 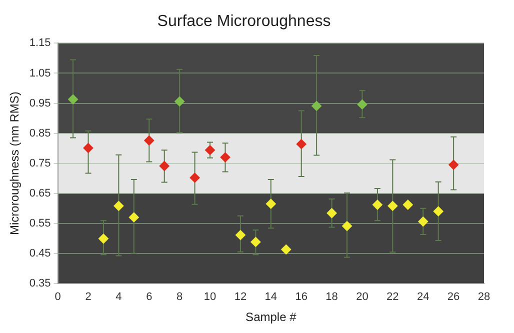 What do you see at coordinates (484, 297) in the screenshot?
I see `x-tick-label: 28` at bounding box center [484, 297].